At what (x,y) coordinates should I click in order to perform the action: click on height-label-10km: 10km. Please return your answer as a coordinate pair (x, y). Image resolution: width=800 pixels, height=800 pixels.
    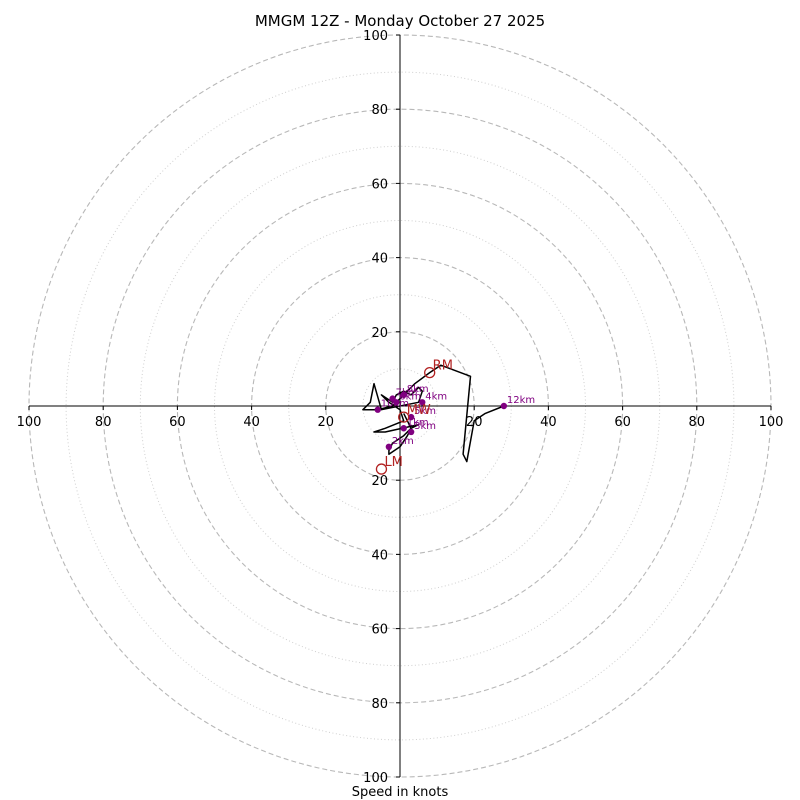
    Looking at the image, I should click on (395, 404).